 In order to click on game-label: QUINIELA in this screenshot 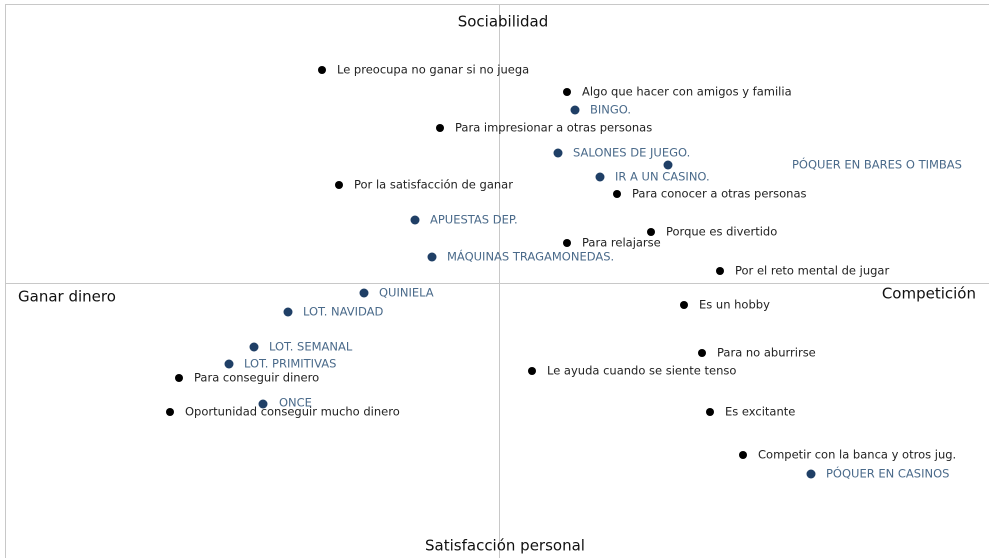, I will do `click(406, 293)`.